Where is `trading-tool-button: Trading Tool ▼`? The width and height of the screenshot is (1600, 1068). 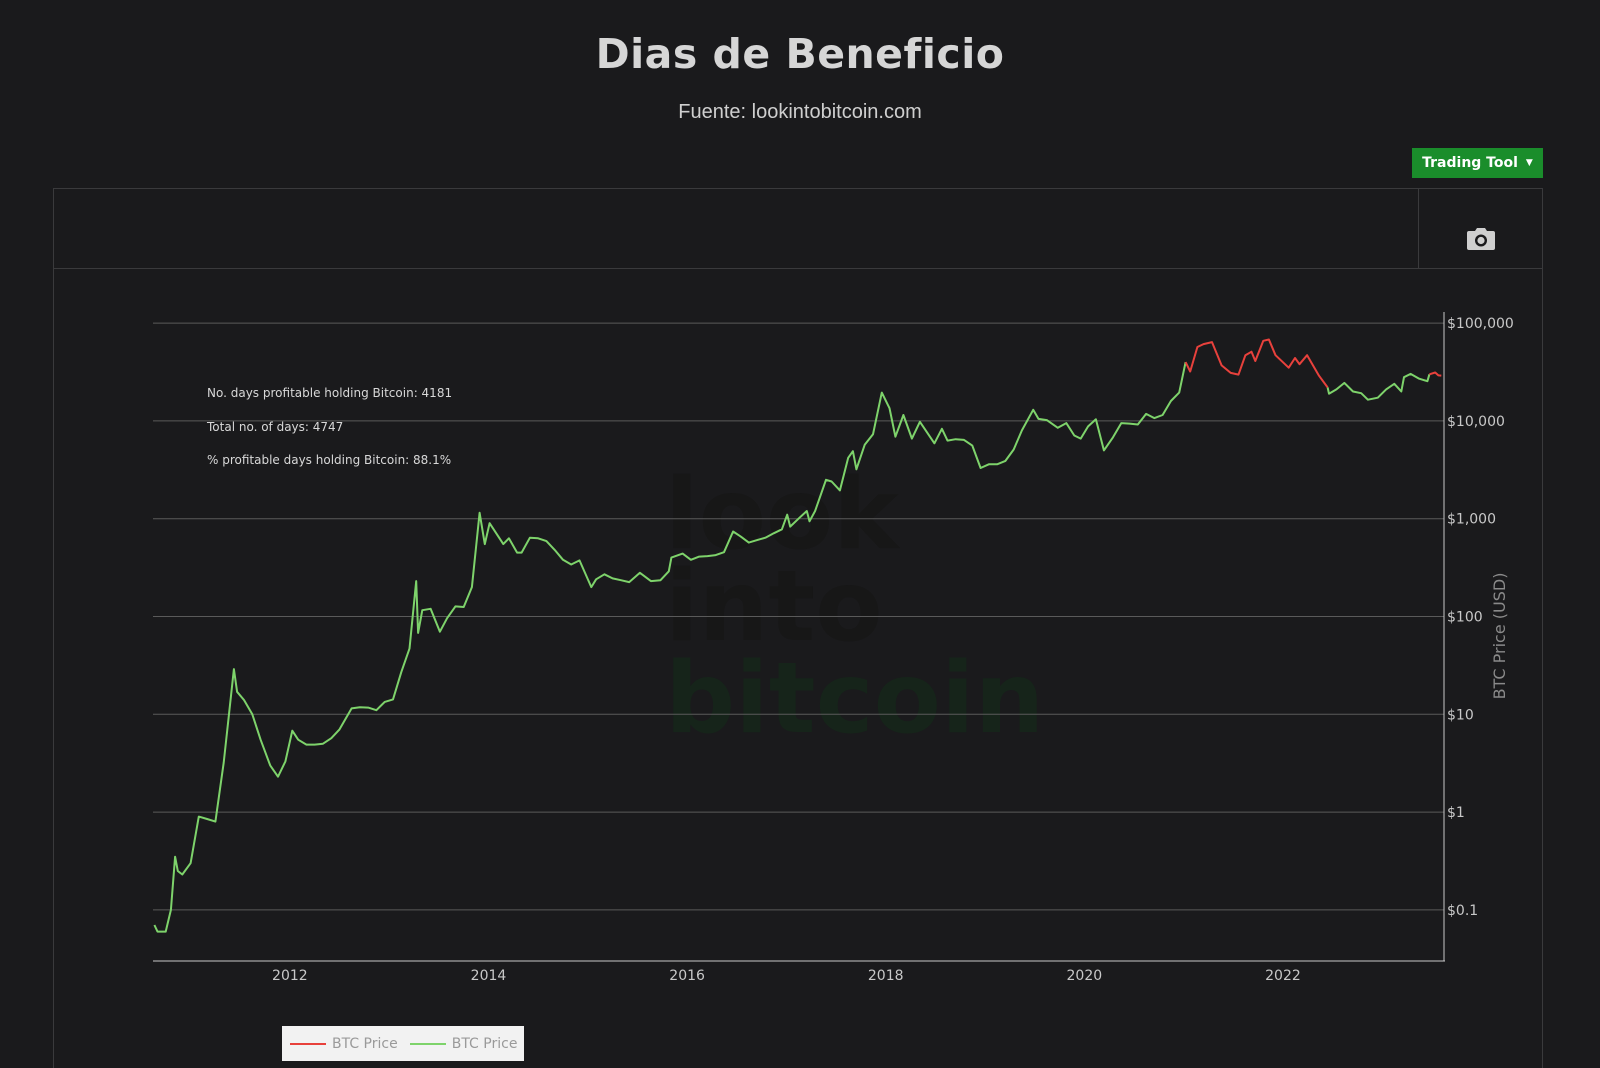
trading-tool-button: Trading Tool ▼ is located at coordinates (1477, 163).